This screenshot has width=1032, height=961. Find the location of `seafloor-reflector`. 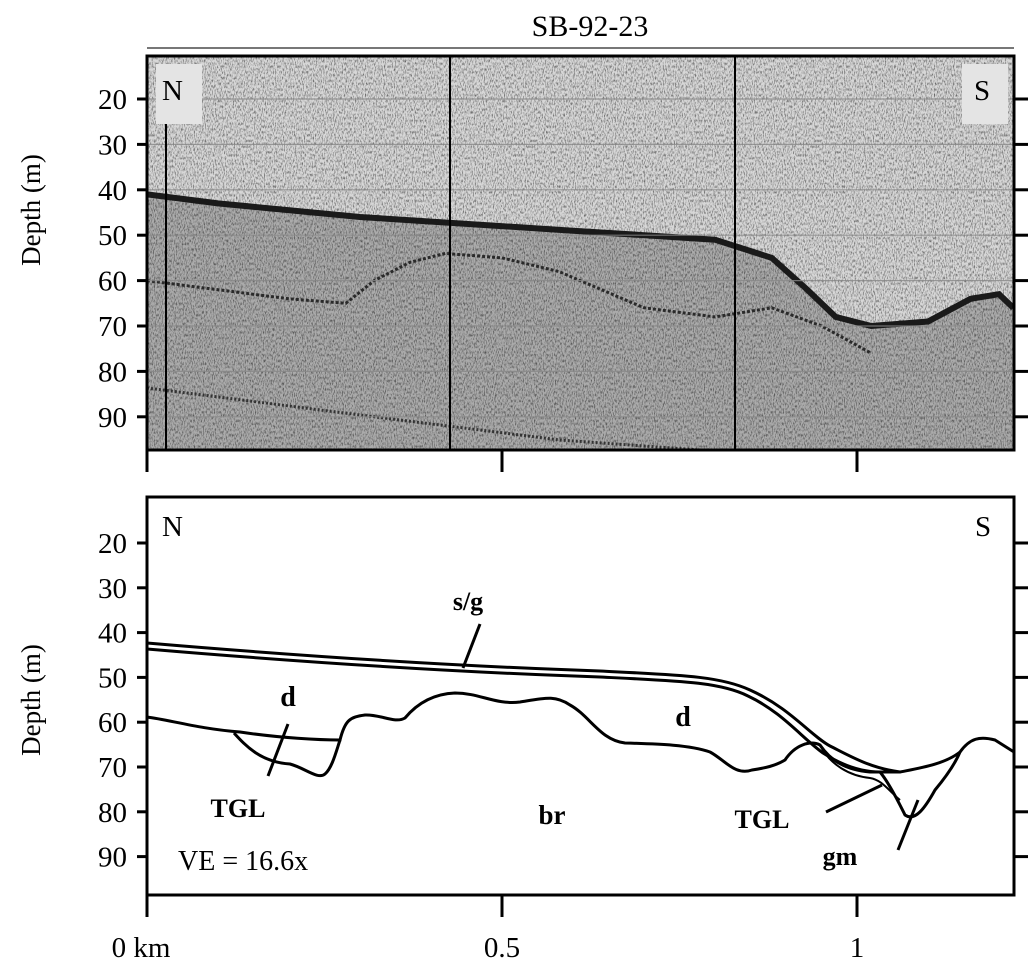

seafloor-reflector is located at coordinates (580, 260).